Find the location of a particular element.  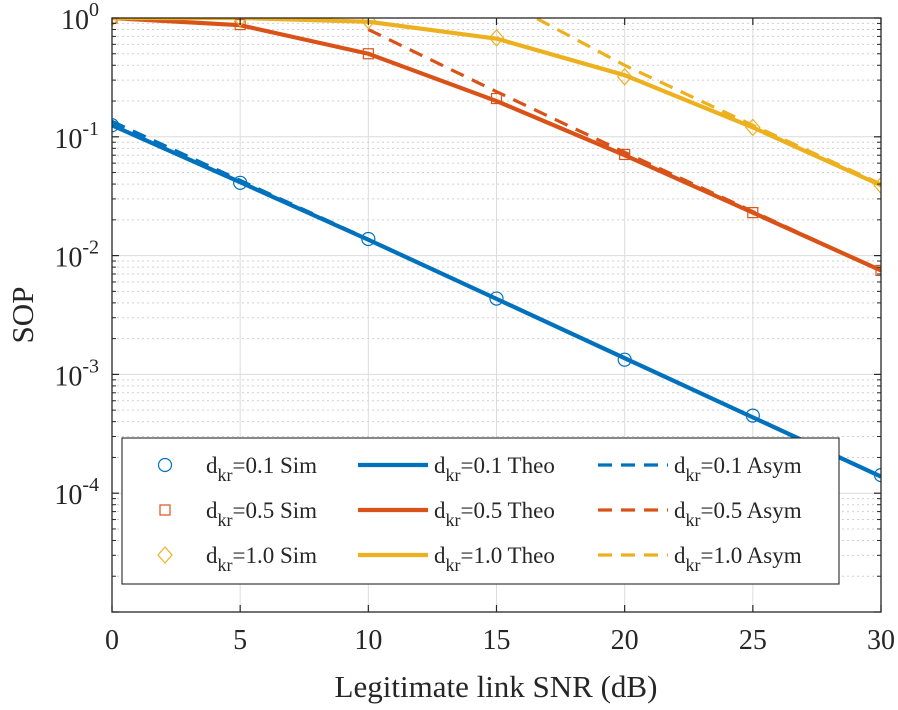

legend-entry-6: dkr=1.0 Sim is located at coordinates (237, 559).